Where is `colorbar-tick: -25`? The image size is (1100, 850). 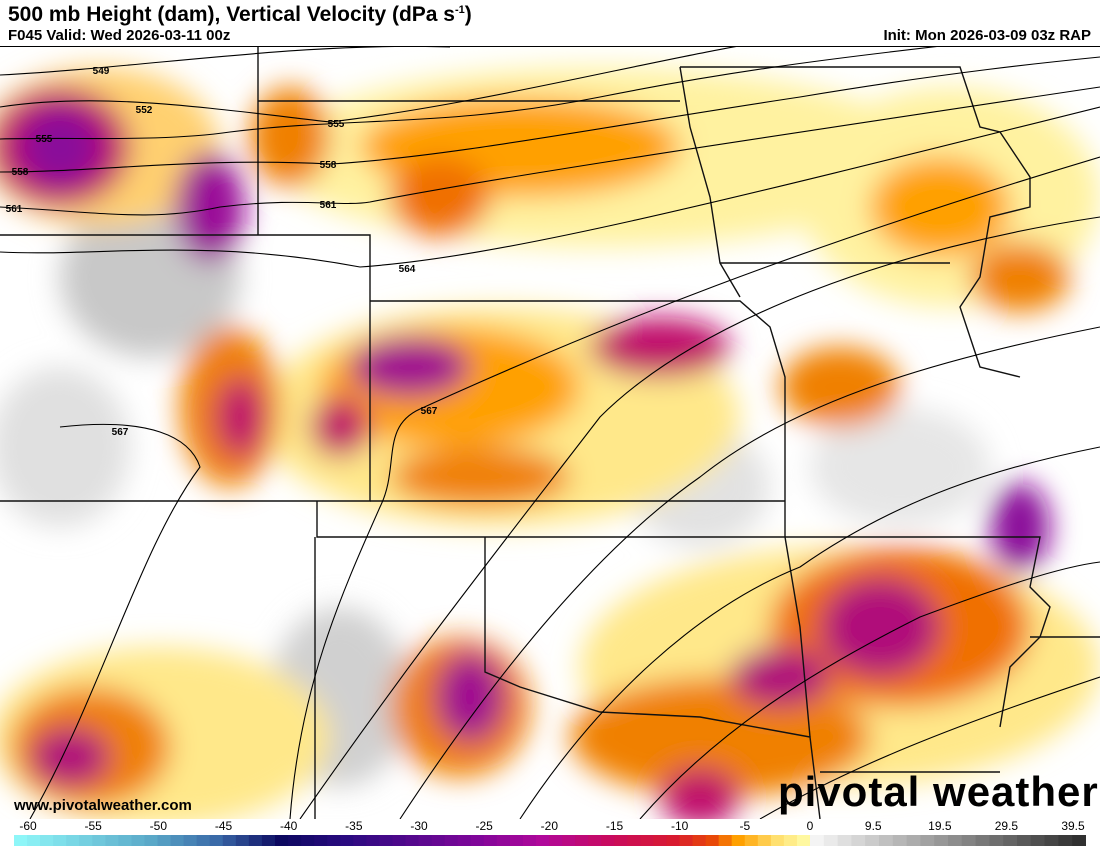
colorbar-tick: -25 is located at coordinates (484, 826).